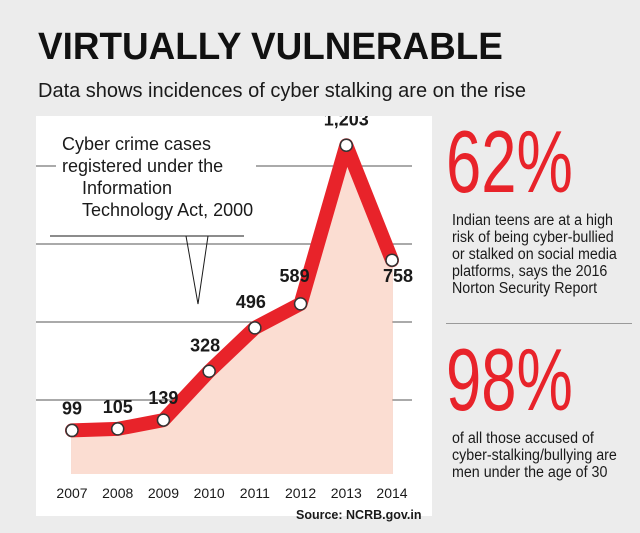 Image resolution: width=640 pixels, height=533 pixels. I want to click on data-label: 496, so click(251, 302).